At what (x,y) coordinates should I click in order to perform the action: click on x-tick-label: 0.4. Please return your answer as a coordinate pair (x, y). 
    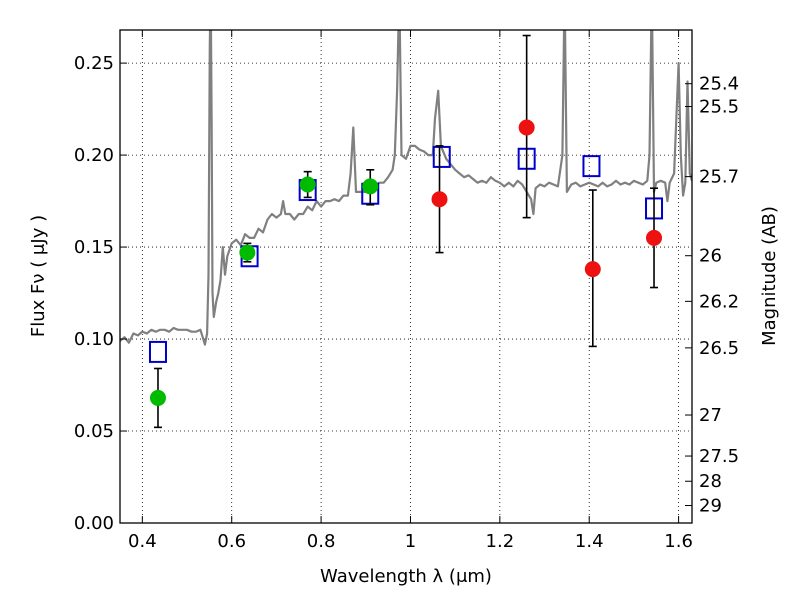
    Looking at the image, I should click on (142, 541).